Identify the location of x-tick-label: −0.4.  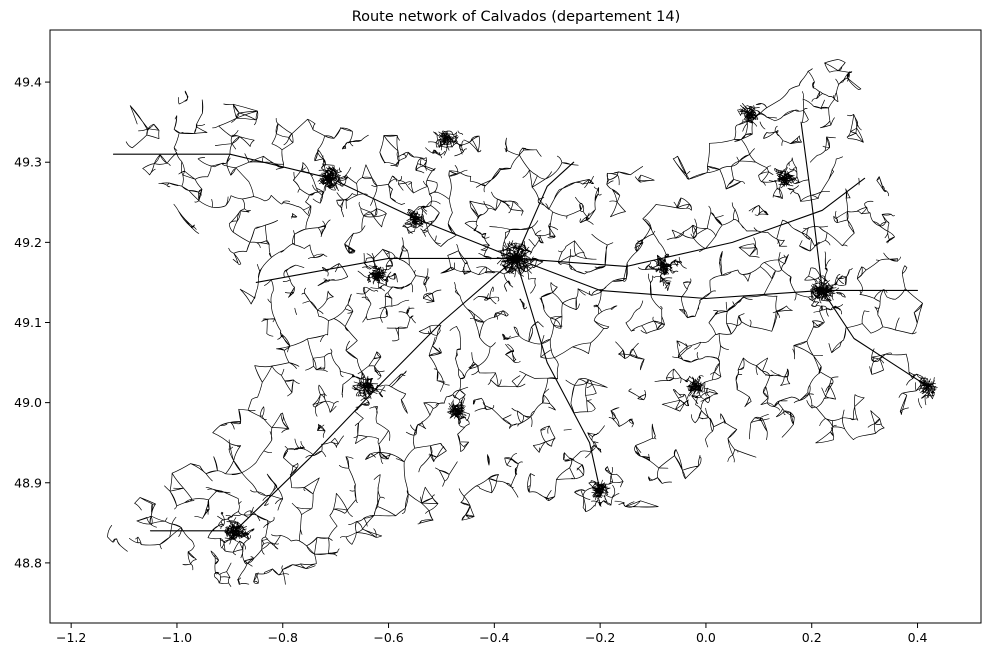
(494, 637).